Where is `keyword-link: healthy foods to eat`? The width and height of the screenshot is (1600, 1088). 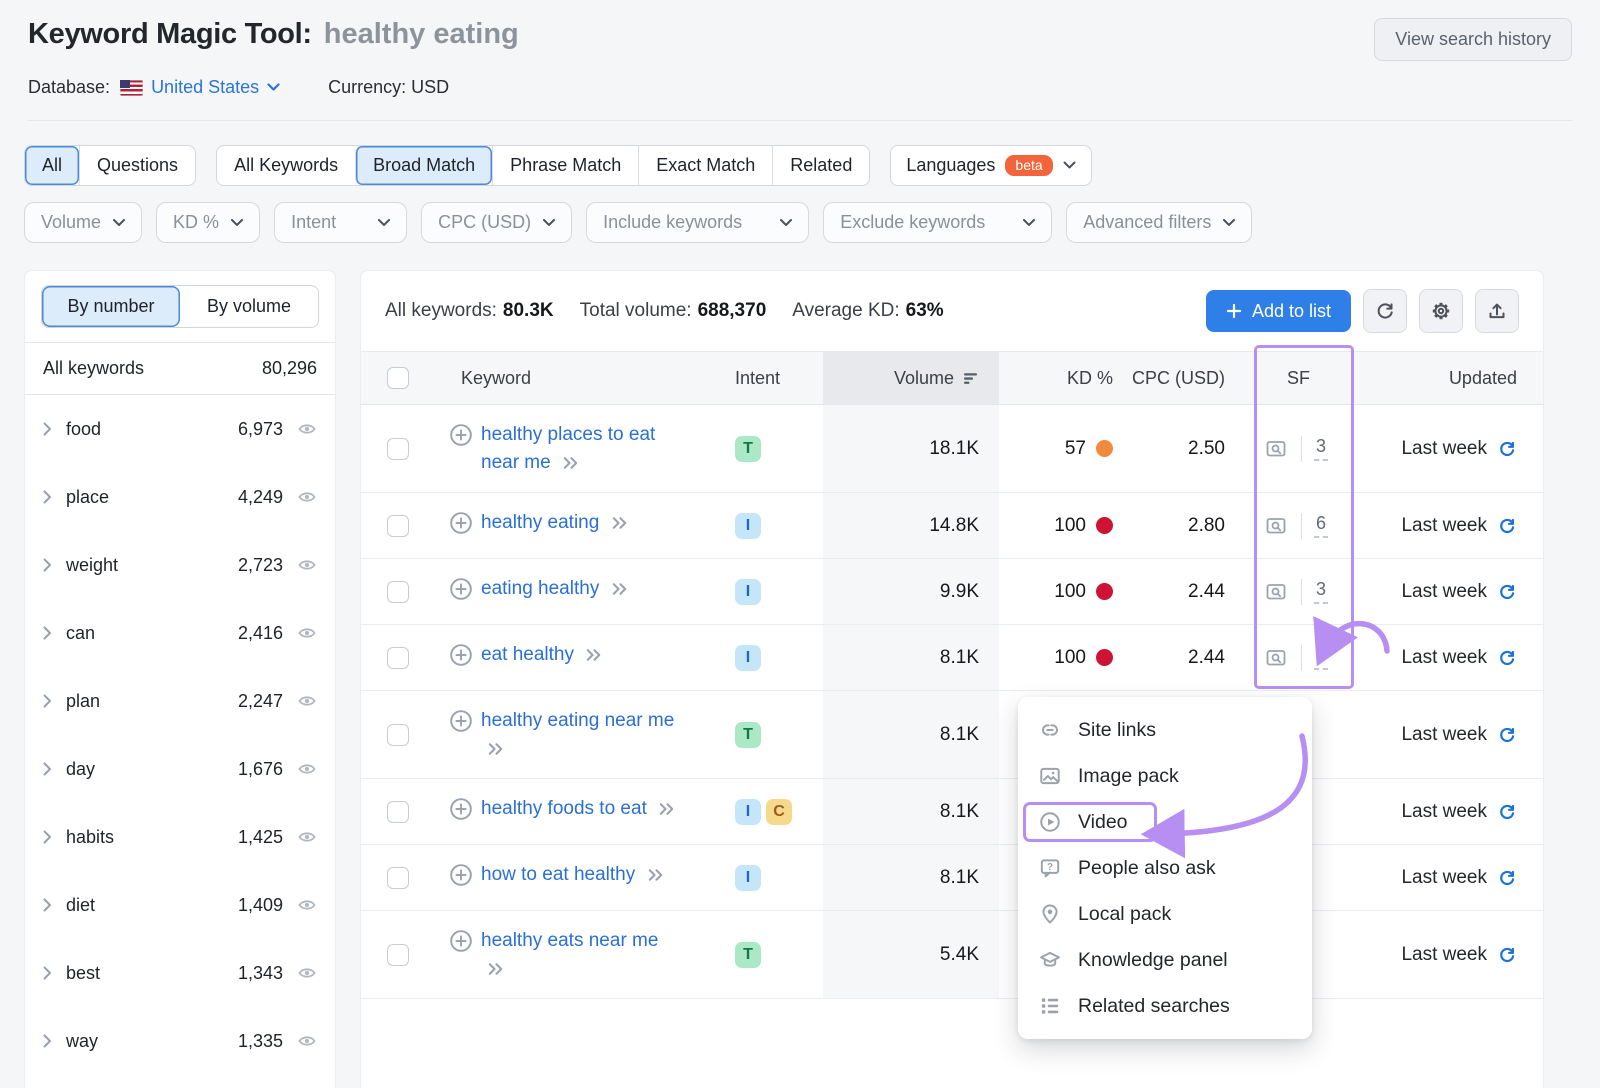
keyword-link: healthy foods to eat is located at coordinates (564, 809).